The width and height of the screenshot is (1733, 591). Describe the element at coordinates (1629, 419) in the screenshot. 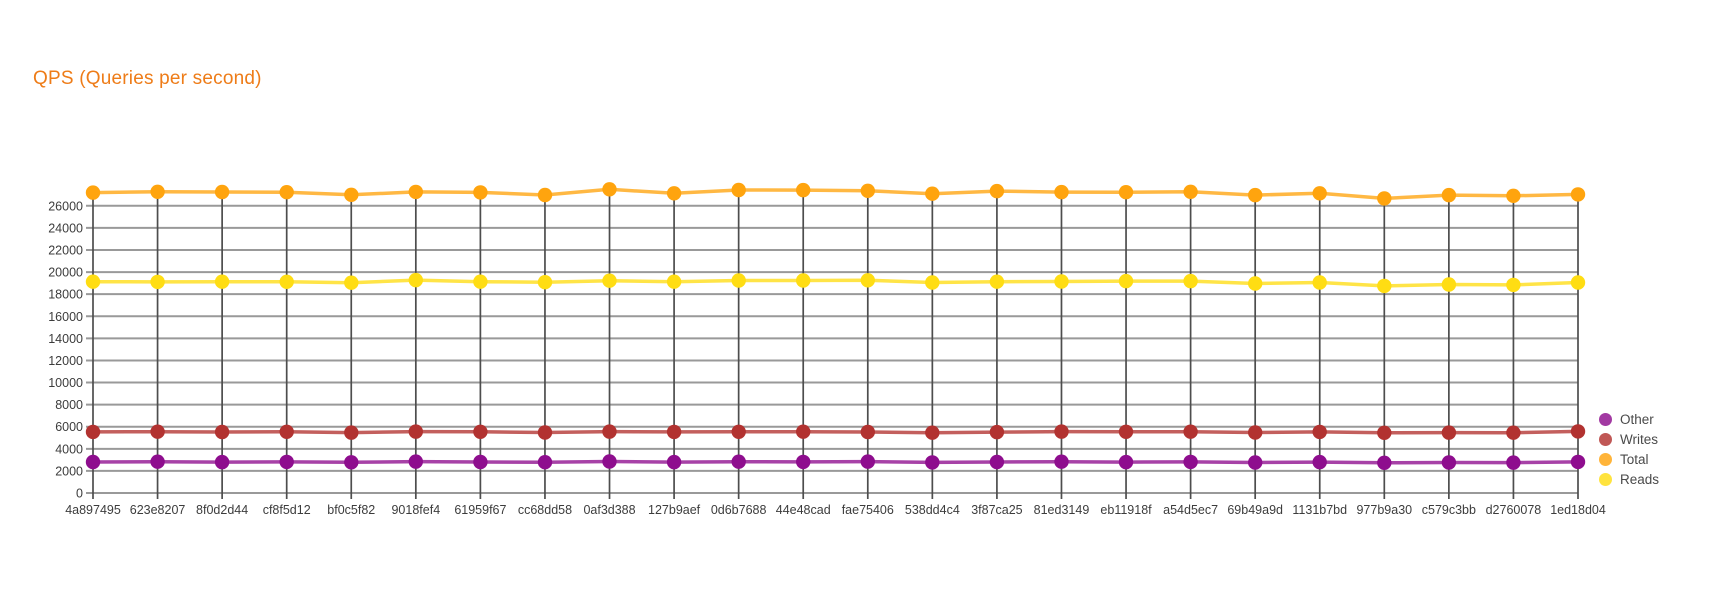

I see `legend-item-other: Other` at that location.